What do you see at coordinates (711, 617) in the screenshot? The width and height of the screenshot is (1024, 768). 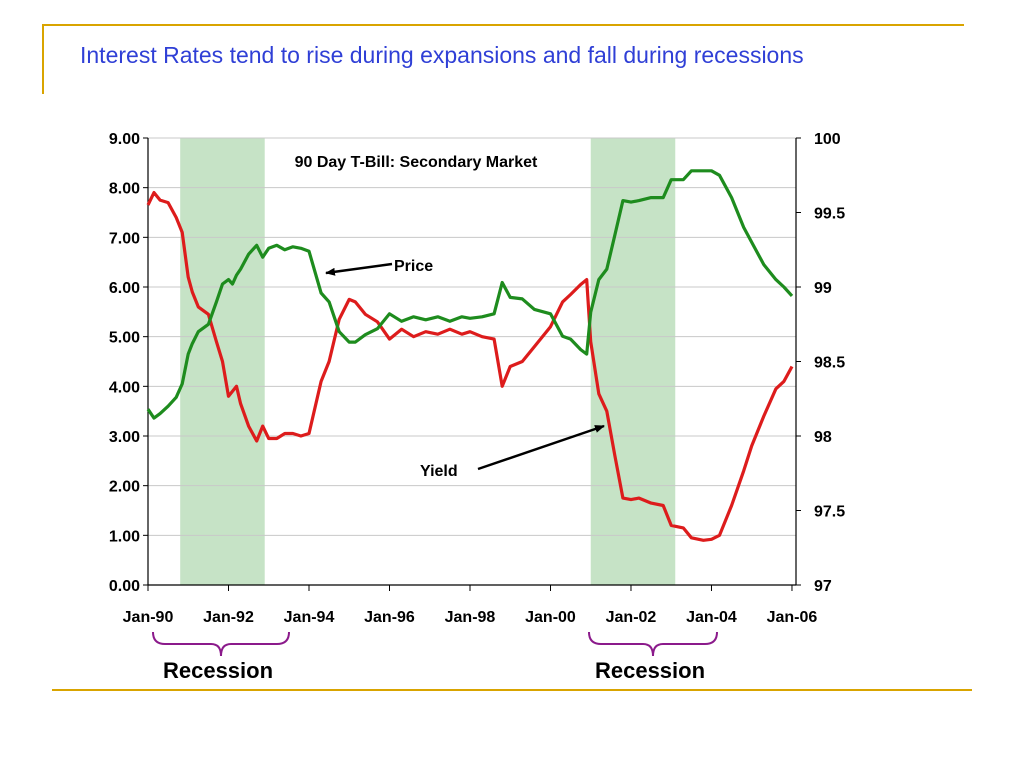 I see `x-tick-label: Jan-04` at bounding box center [711, 617].